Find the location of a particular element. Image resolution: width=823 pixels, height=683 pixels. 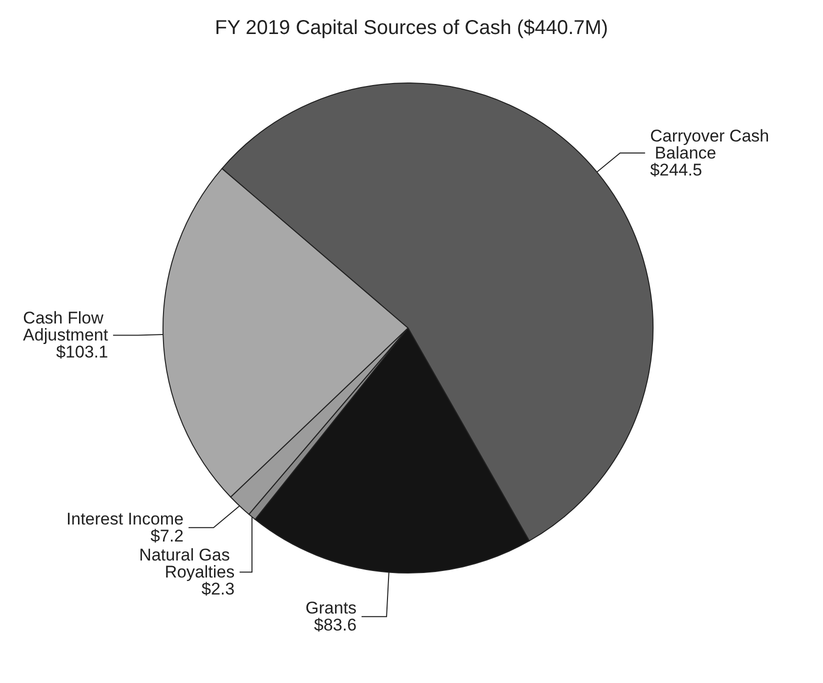

slice-label: Interest Income is located at coordinates (125, 519).